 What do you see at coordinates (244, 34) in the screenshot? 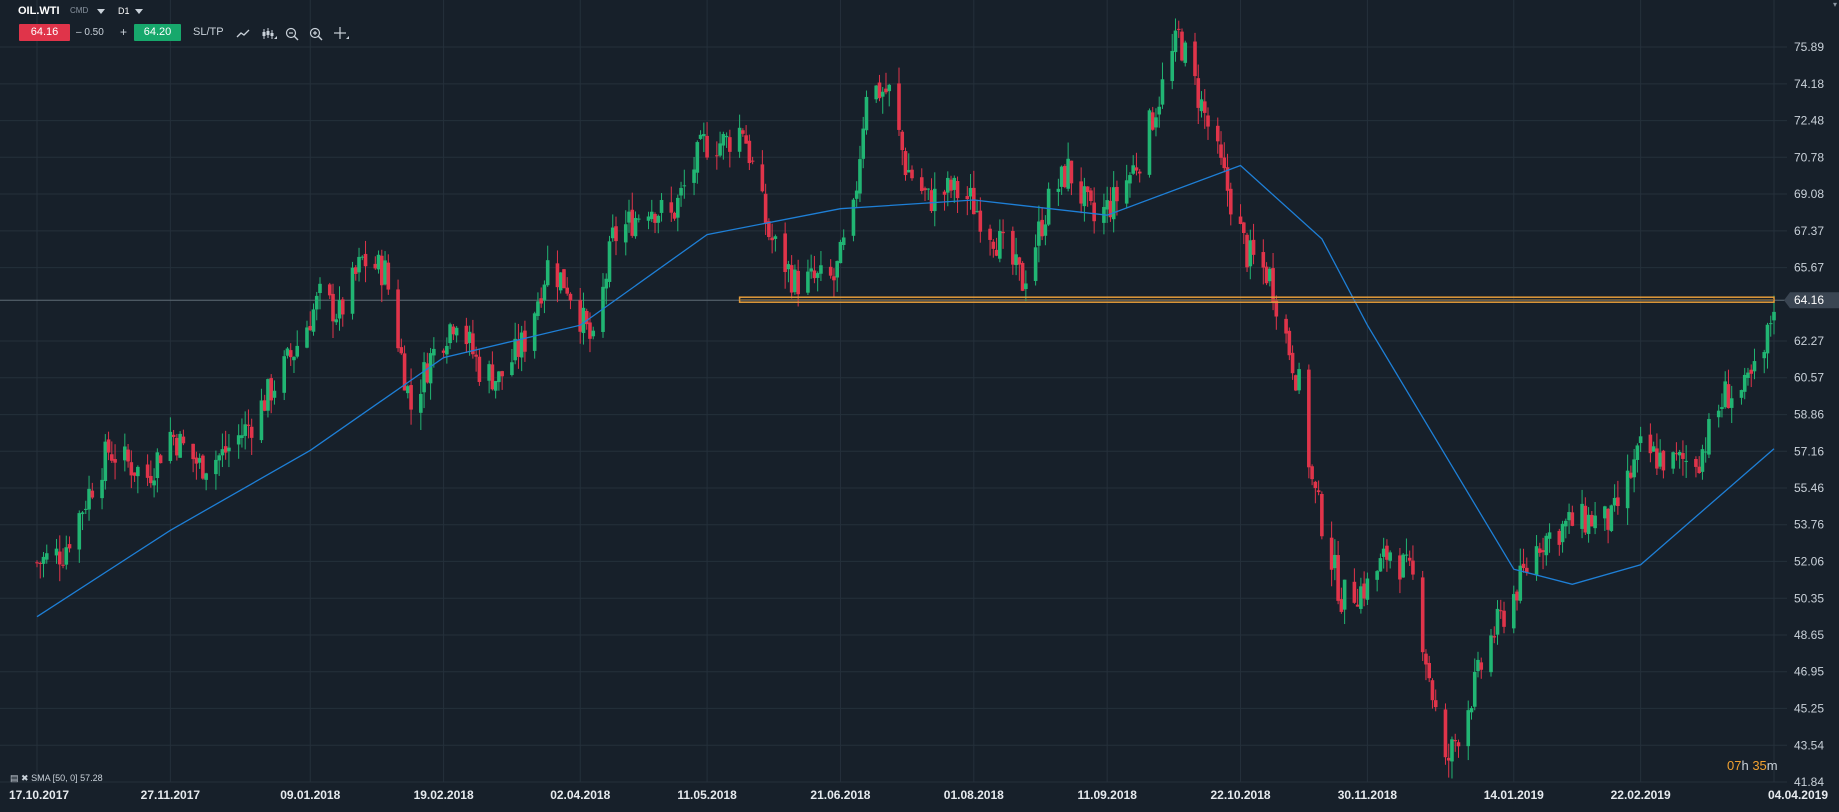
I see `line-chart-icon` at bounding box center [244, 34].